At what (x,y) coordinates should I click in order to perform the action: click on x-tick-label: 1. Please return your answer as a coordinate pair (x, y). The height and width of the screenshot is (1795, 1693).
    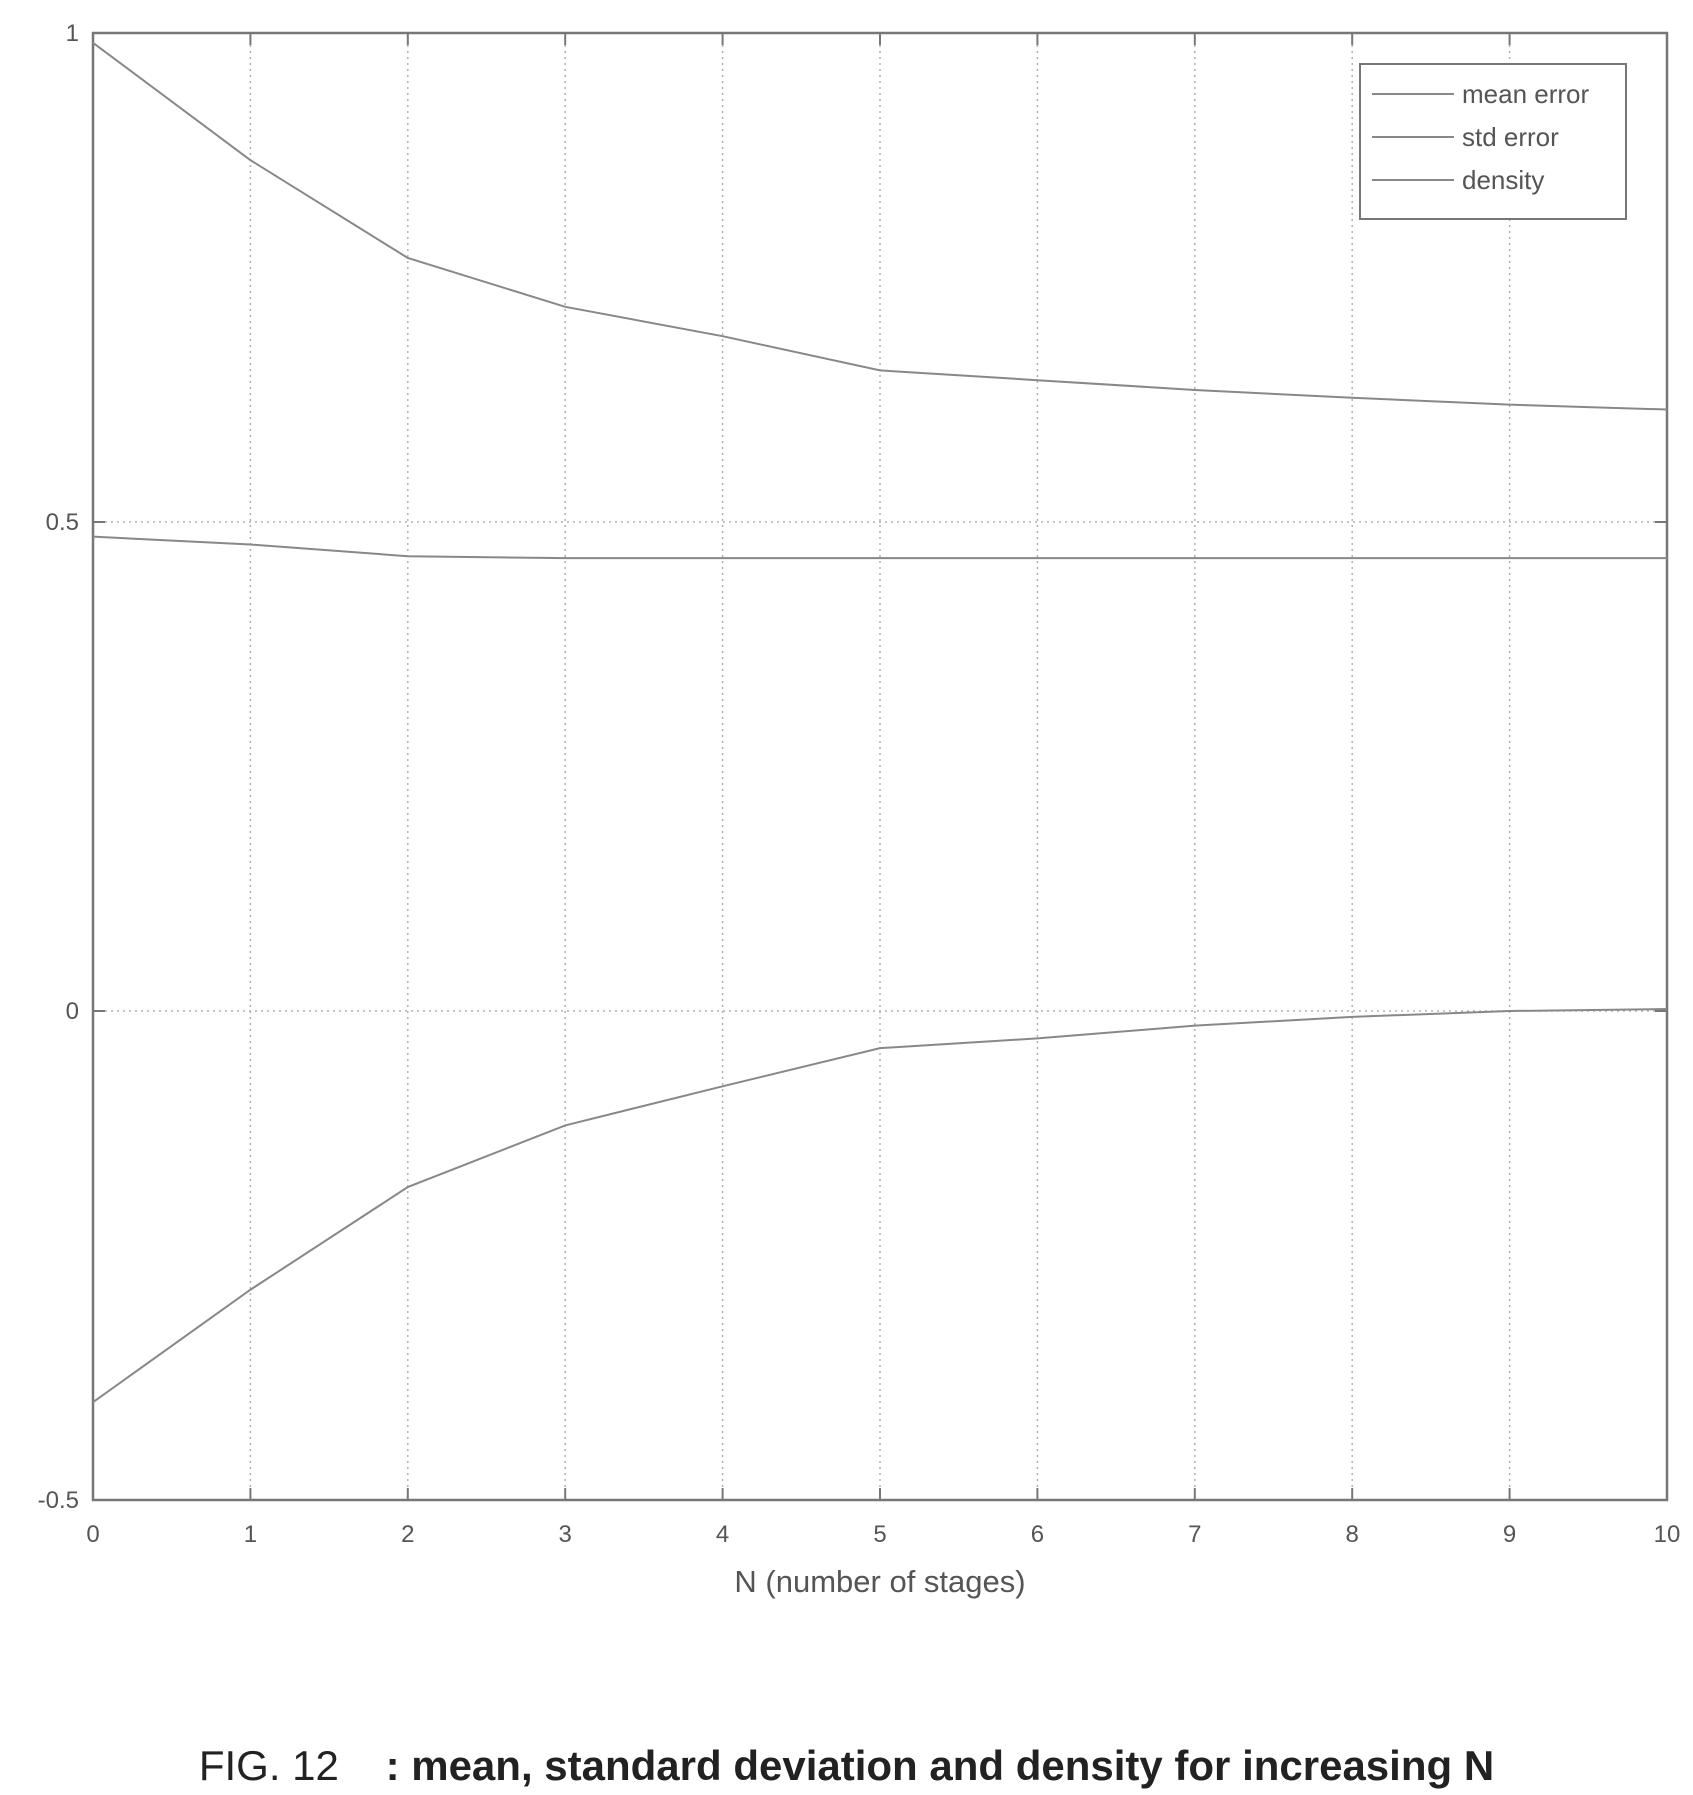
    Looking at the image, I should click on (250, 1534).